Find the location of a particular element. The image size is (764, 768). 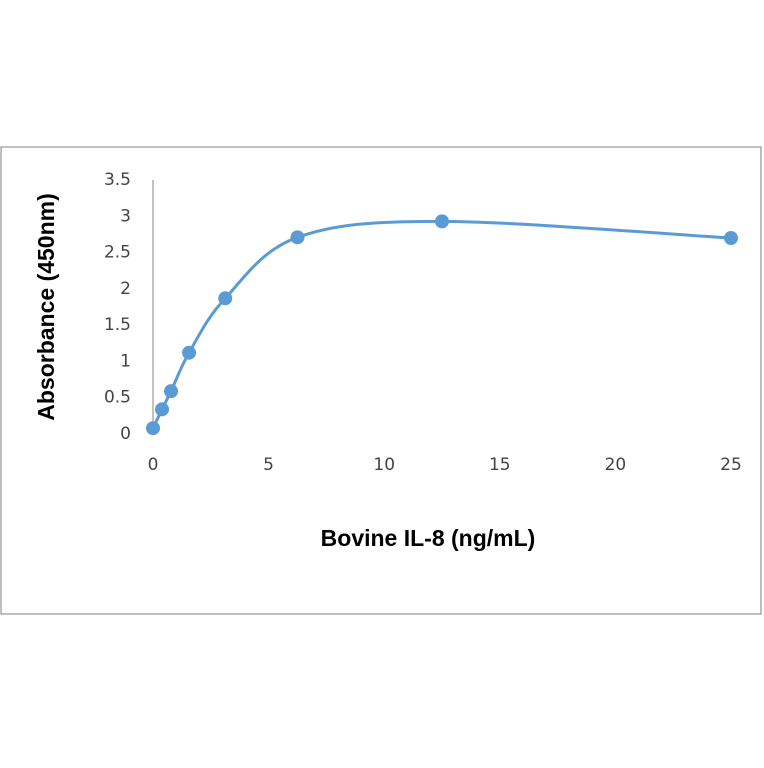

y-tick-label: 2 is located at coordinates (125, 289).